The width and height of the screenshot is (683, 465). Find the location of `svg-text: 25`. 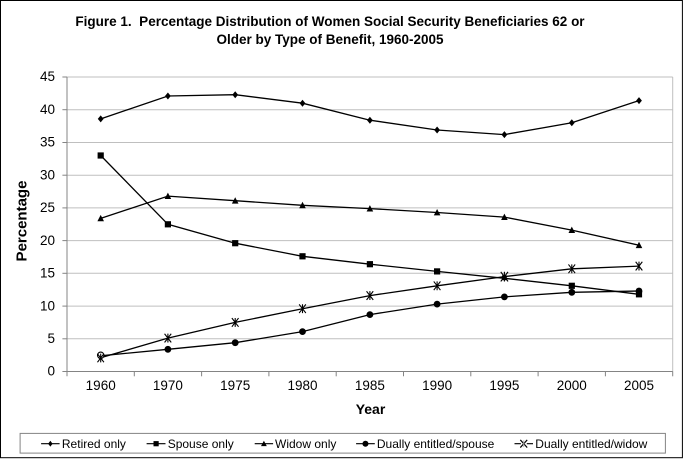

svg-text: 25 is located at coordinates (47, 207).